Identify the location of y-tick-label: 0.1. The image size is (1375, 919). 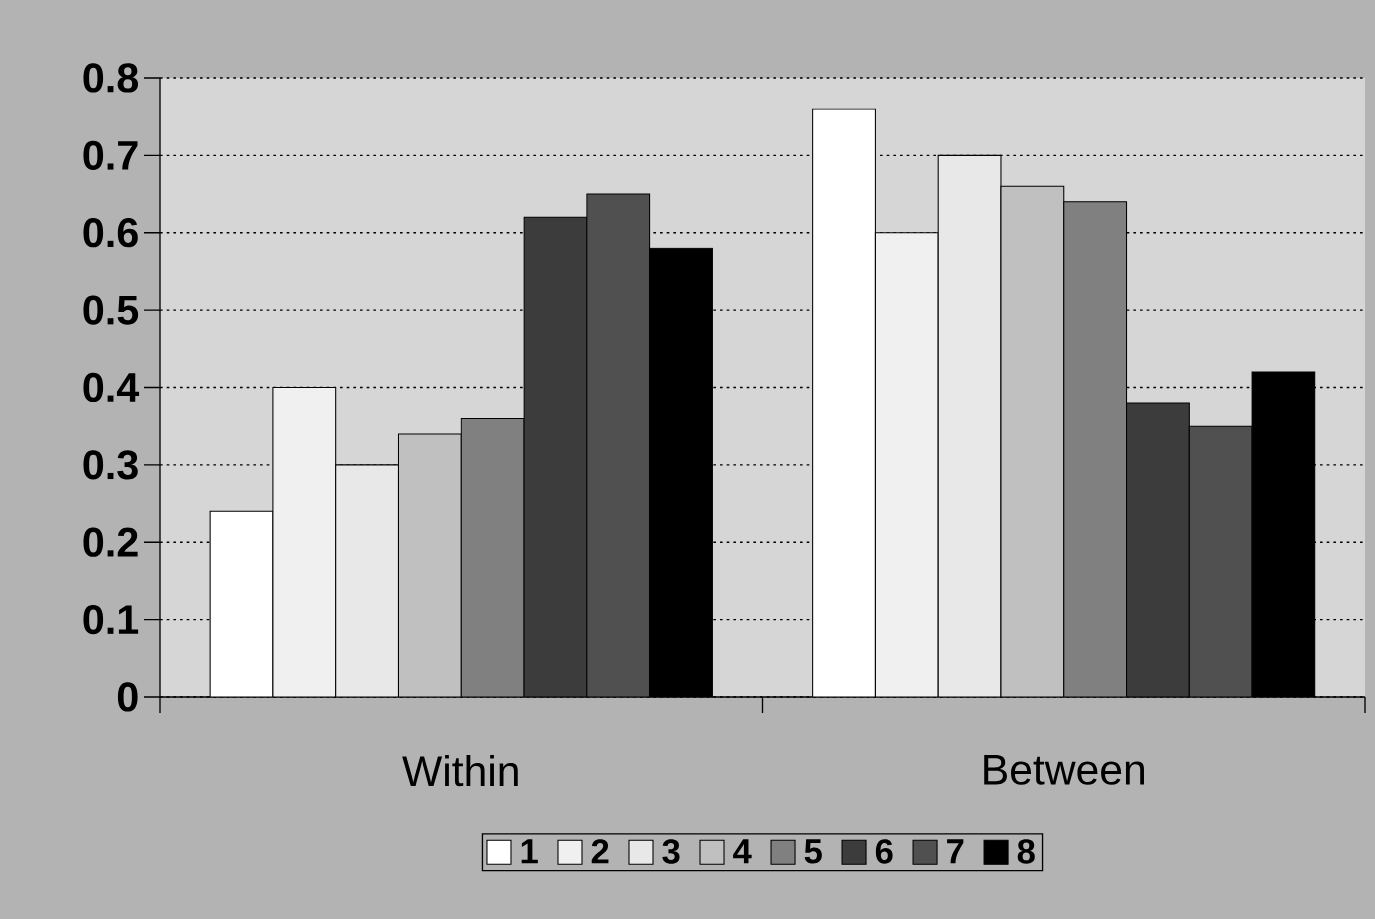
(111, 619).